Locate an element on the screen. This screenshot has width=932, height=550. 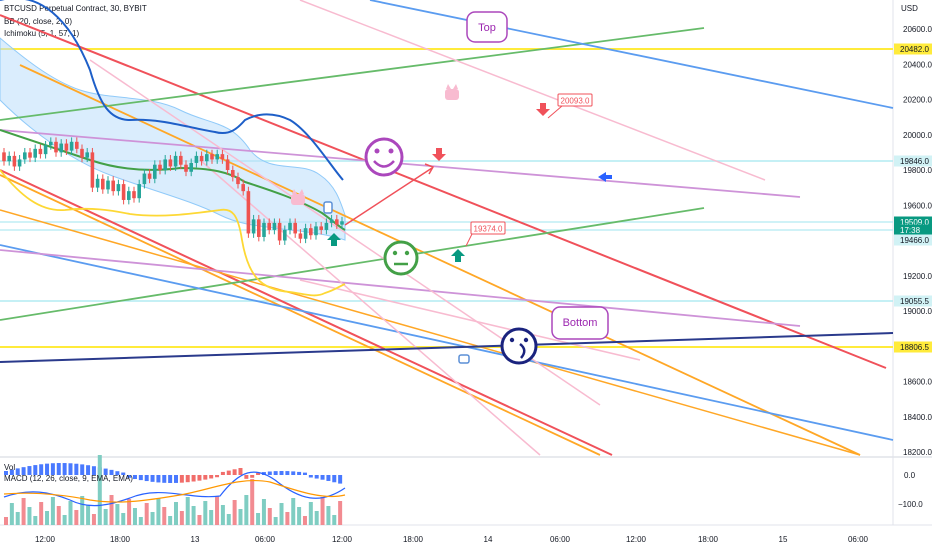
projection-line is located at coordinates (388, 196).